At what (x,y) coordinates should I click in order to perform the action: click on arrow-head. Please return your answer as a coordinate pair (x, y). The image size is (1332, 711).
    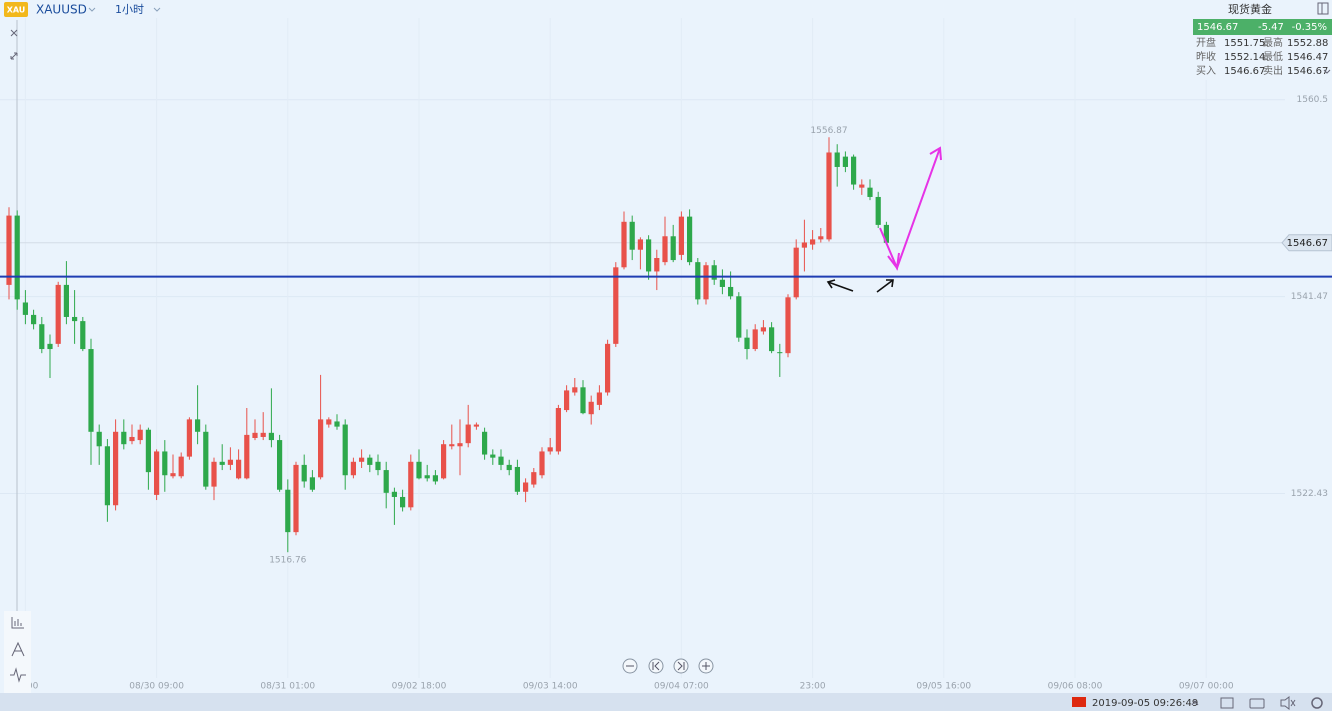
    Looking at the image, I should click on (890, 283).